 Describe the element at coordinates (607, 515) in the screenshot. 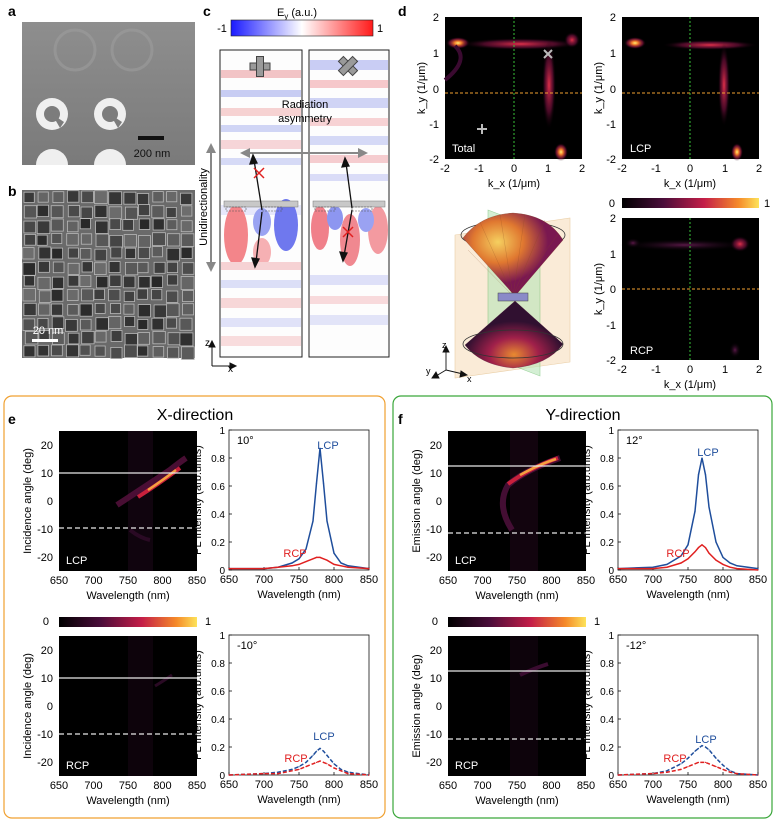

I see `tick-label: 0.4` at that location.